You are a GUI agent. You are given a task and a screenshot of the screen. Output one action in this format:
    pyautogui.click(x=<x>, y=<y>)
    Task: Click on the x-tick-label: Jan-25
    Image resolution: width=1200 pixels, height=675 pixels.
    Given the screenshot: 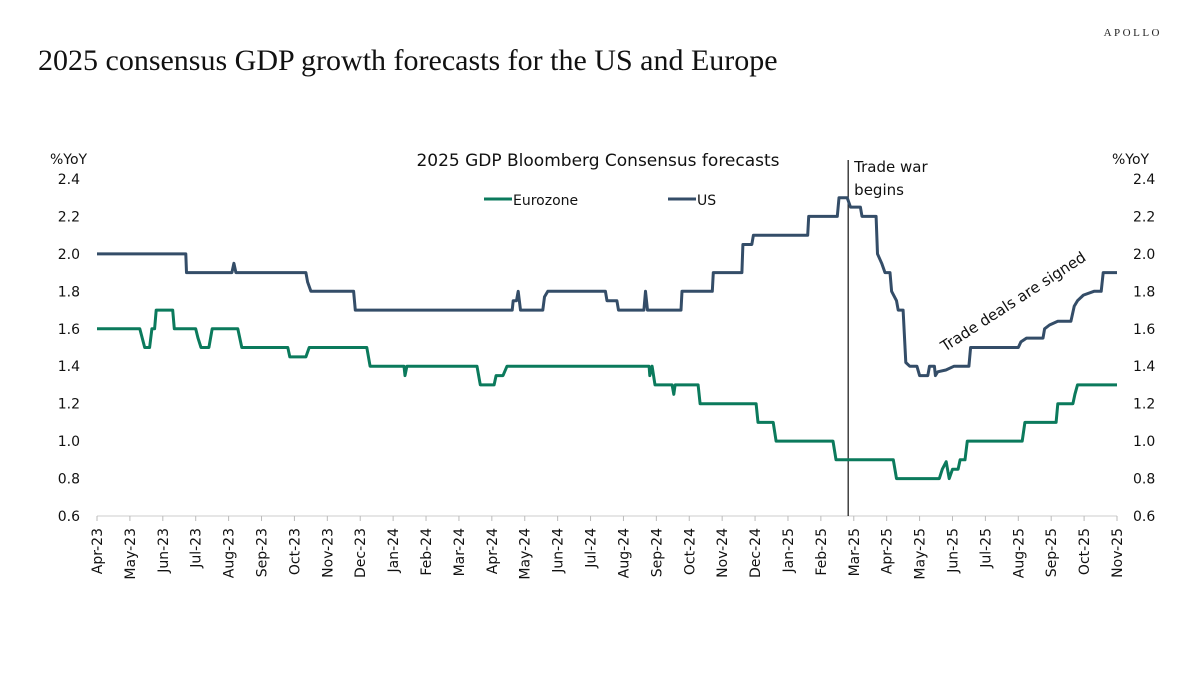 What is the action you would take?
    pyautogui.click(x=789, y=550)
    